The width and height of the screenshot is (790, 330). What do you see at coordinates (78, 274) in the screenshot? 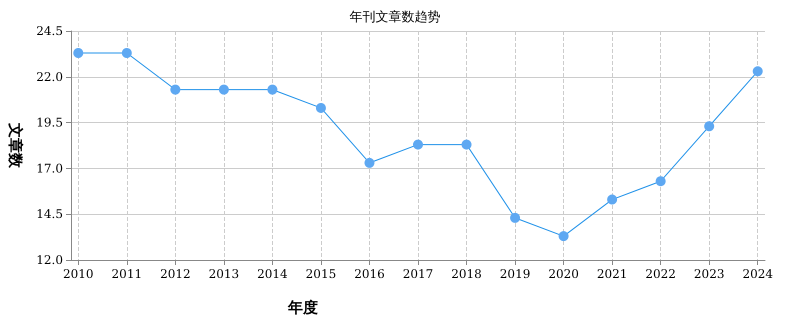
I see `x-tick-label: 2010` at bounding box center [78, 274].